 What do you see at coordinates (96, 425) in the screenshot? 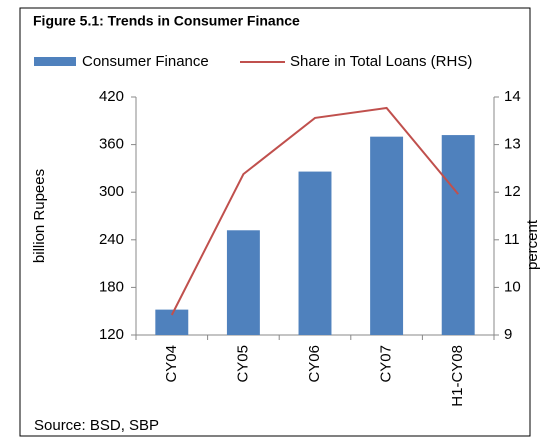
I see `source: Source: BSD, SBP` at bounding box center [96, 425].